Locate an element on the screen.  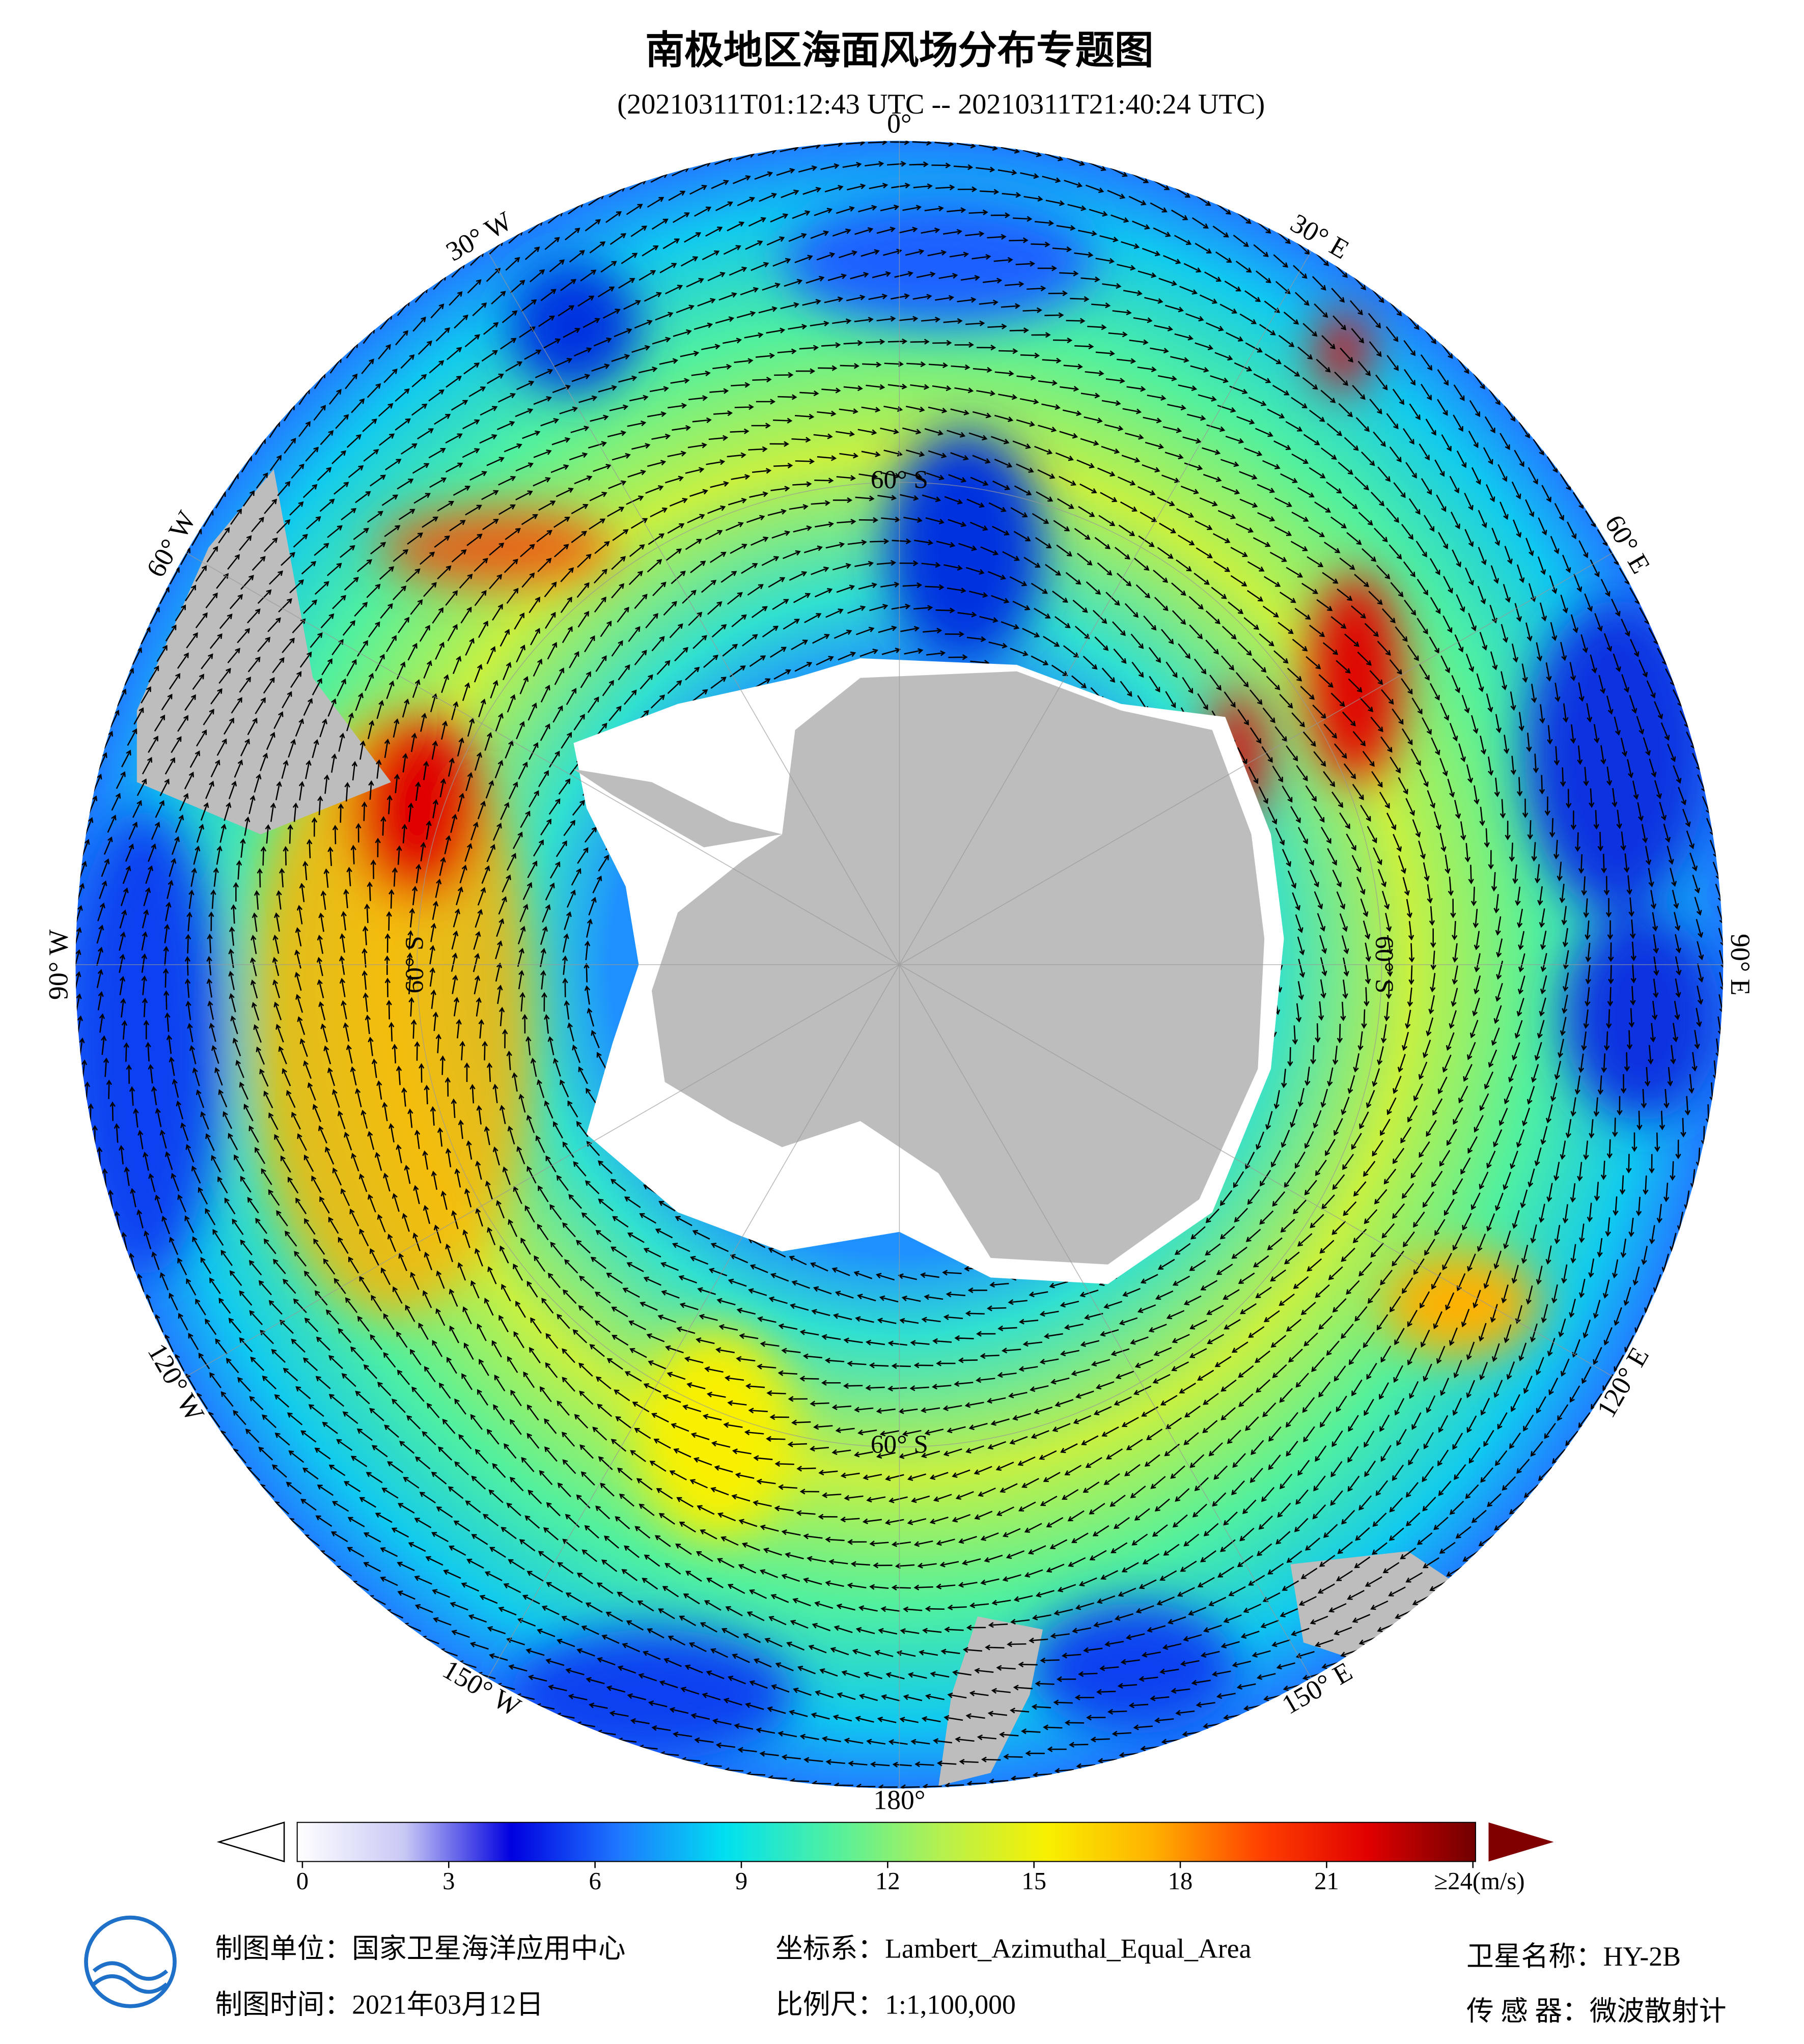
satellite: 卫星名称：HY-2B is located at coordinates (1573, 1956).